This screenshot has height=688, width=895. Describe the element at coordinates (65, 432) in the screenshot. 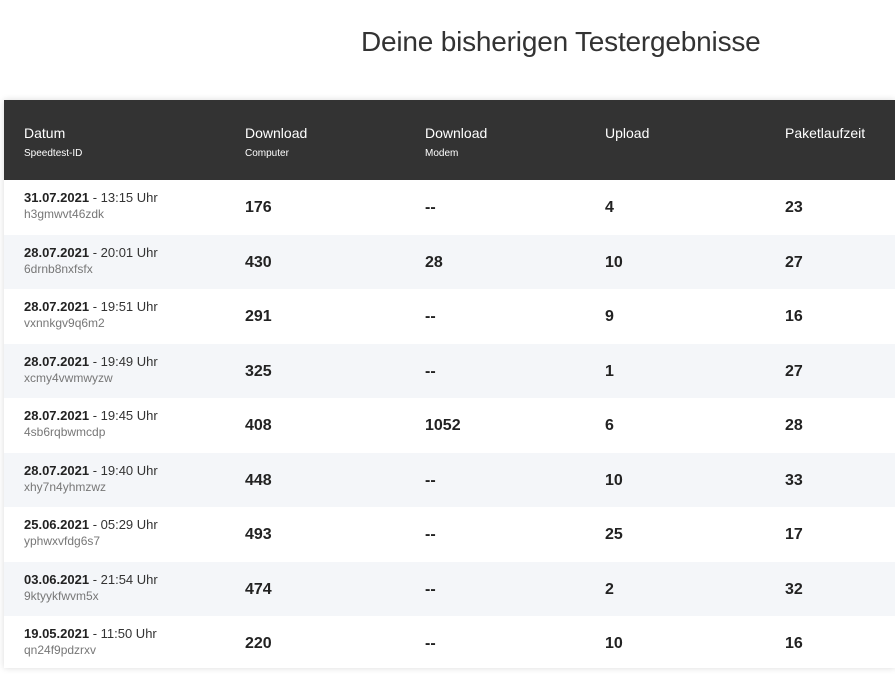

I see `speedtest-id: 4sb6rqbwmcdp` at that location.